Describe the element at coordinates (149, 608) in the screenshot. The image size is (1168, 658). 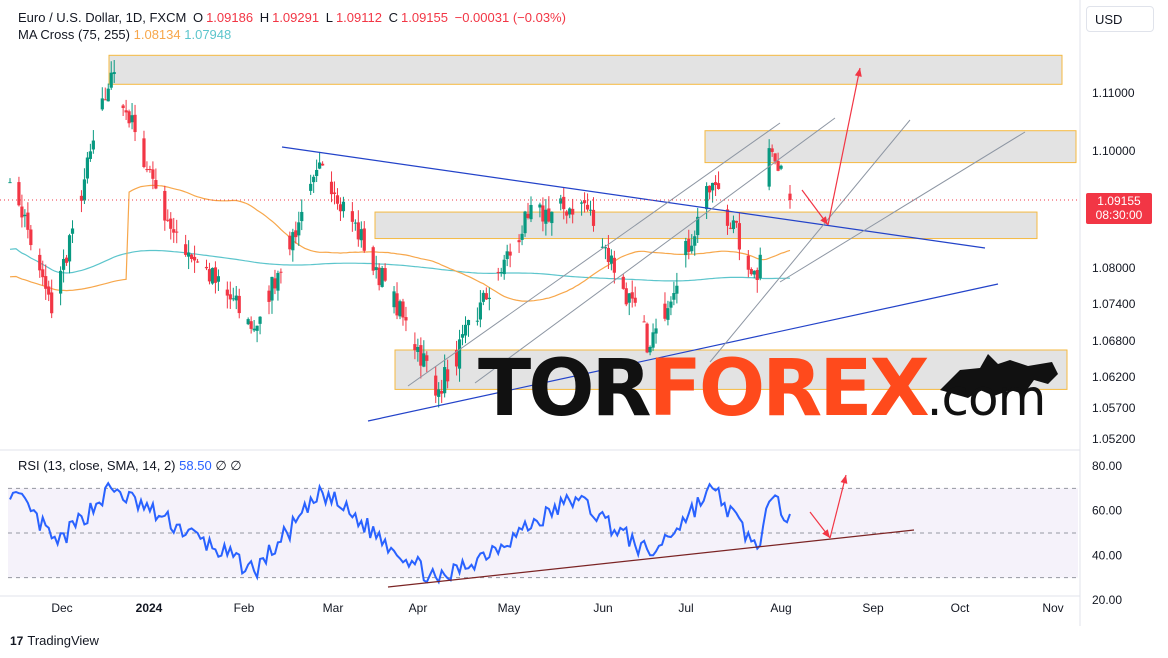
I see `time-tick-label: 2024` at that location.